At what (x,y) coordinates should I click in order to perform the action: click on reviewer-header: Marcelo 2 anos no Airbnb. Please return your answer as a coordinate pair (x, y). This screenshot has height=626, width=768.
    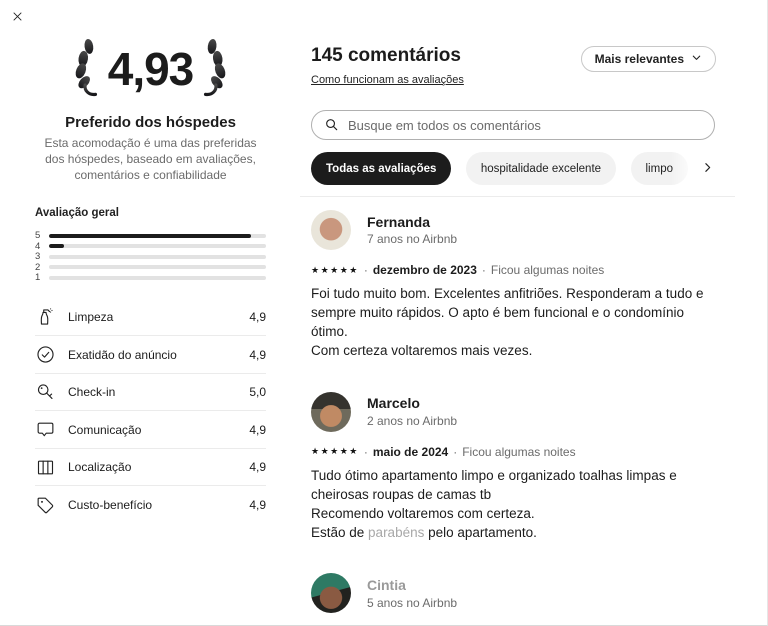
    Looking at the image, I should click on (513, 411).